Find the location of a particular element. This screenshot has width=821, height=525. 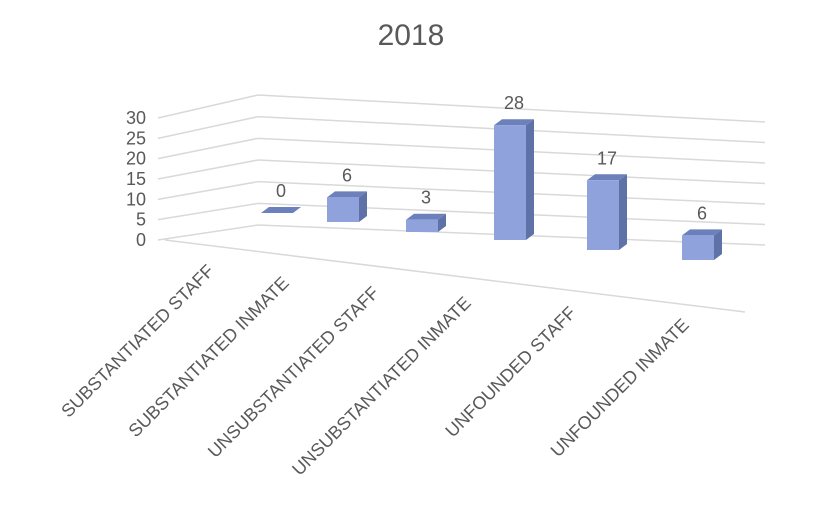

data-label: 0 is located at coordinates (281, 191).